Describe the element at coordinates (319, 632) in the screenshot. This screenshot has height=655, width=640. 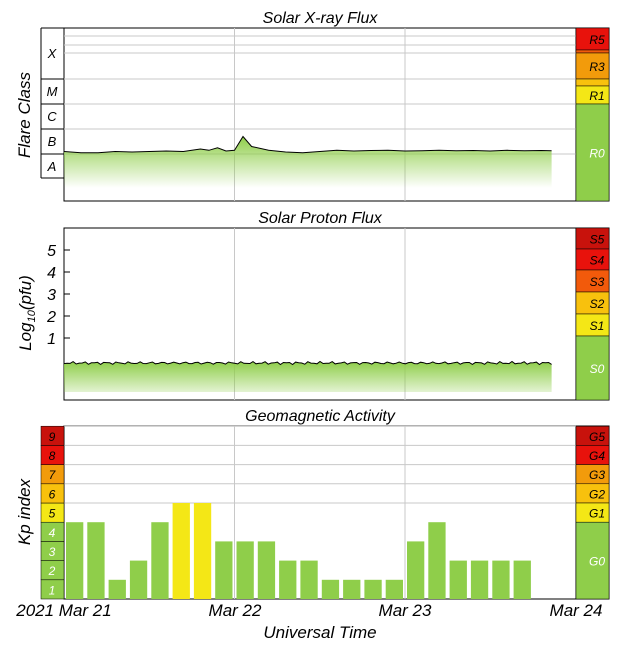
I see `x-axis-label: Universal Time` at that location.